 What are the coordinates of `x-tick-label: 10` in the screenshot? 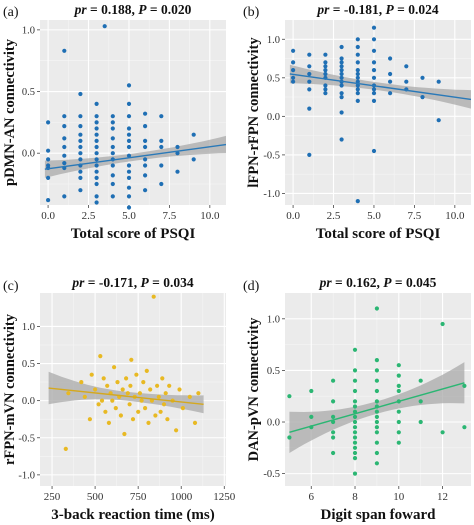 It's located at (399, 497).